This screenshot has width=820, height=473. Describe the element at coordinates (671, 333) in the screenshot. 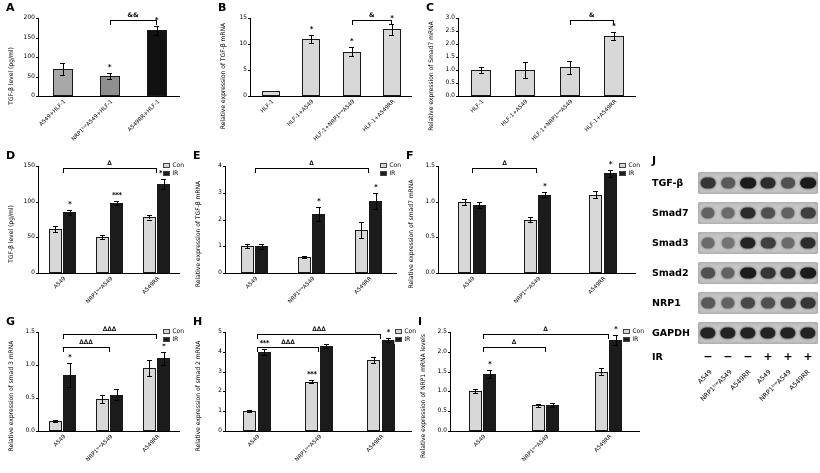

I see `blot-row-label: GAPDH` at that location.